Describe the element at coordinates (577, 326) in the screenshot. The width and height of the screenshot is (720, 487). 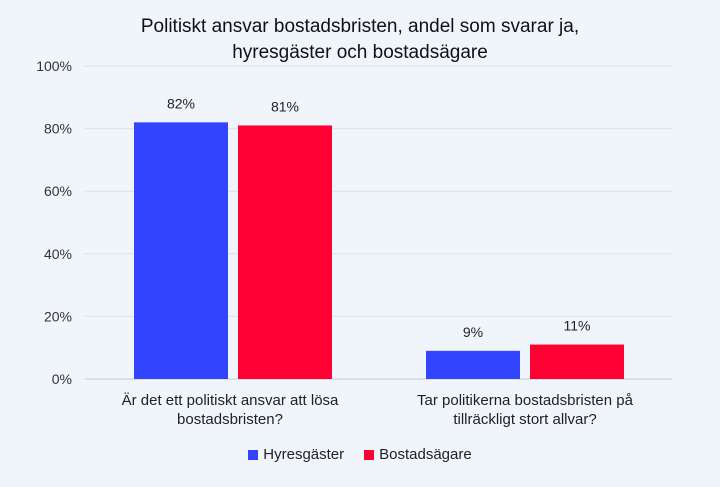
I see `data-label: 11%` at that location.